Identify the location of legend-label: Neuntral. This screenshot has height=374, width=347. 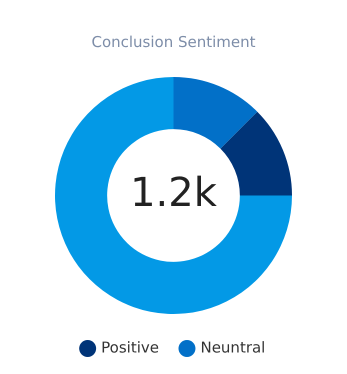
(233, 347).